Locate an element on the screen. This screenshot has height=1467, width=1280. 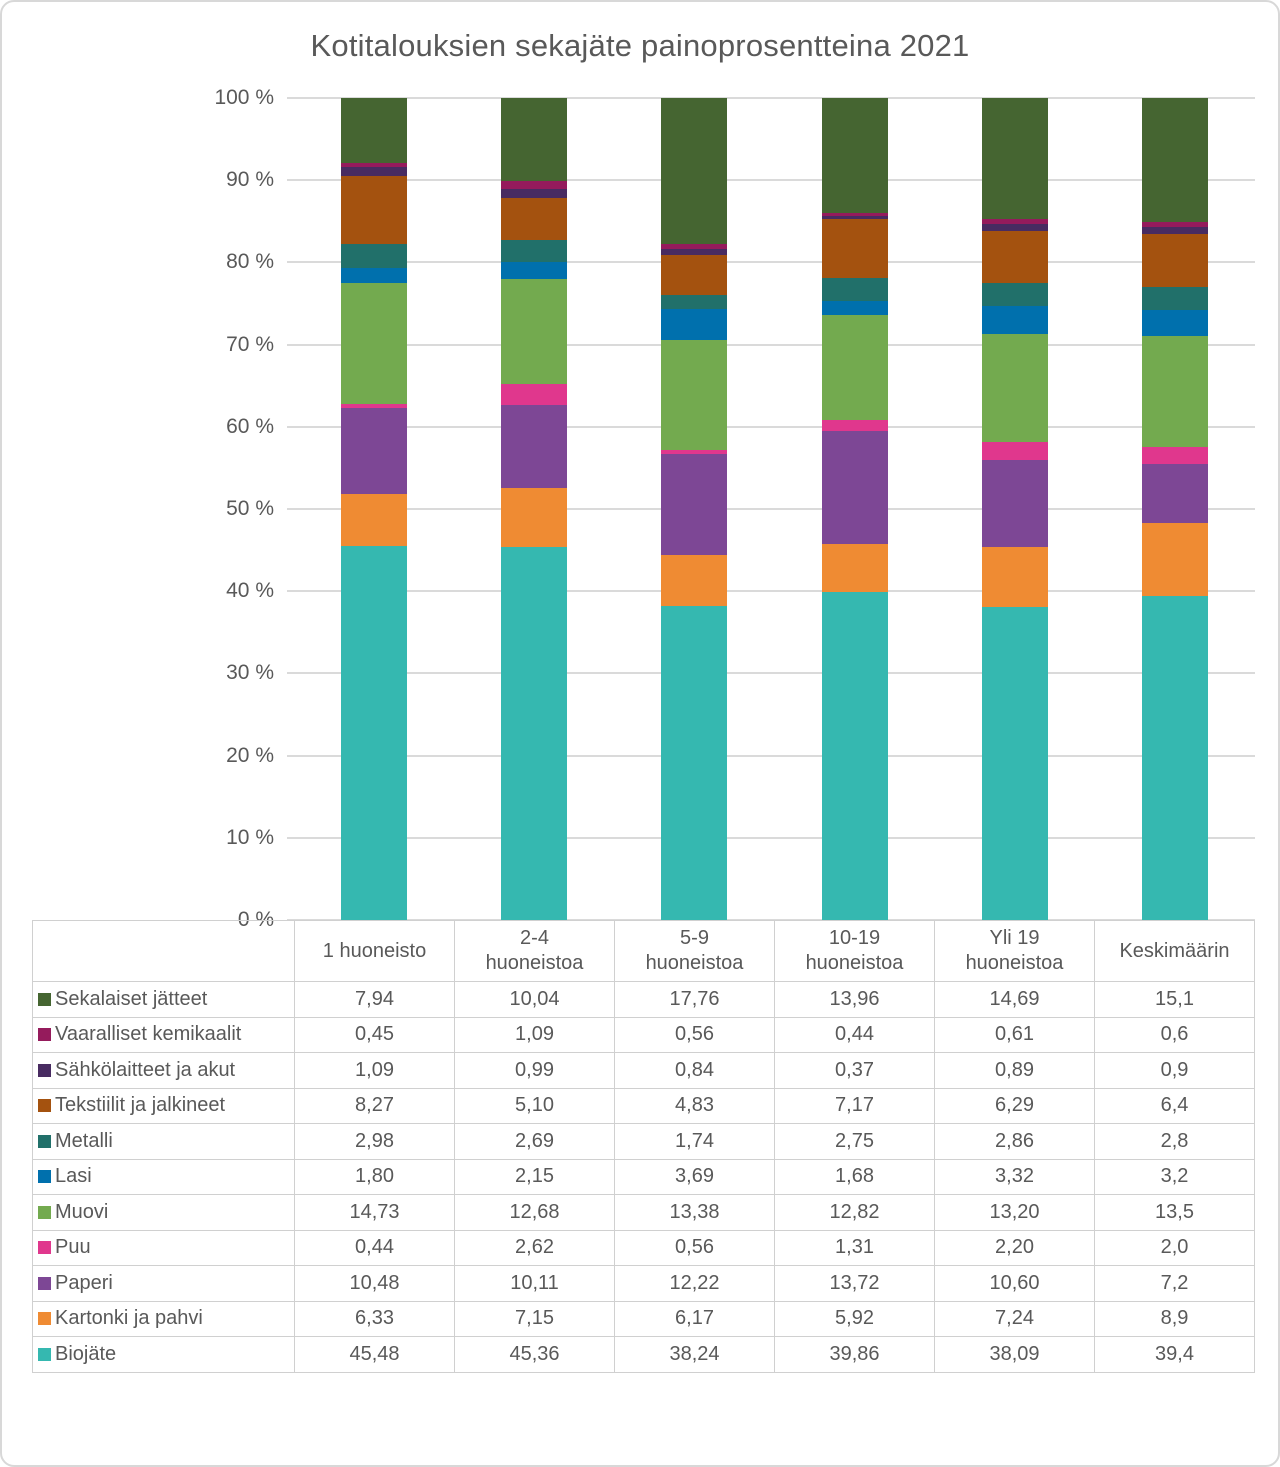
value-cell: 0,89 is located at coordinates (1014, 1070).